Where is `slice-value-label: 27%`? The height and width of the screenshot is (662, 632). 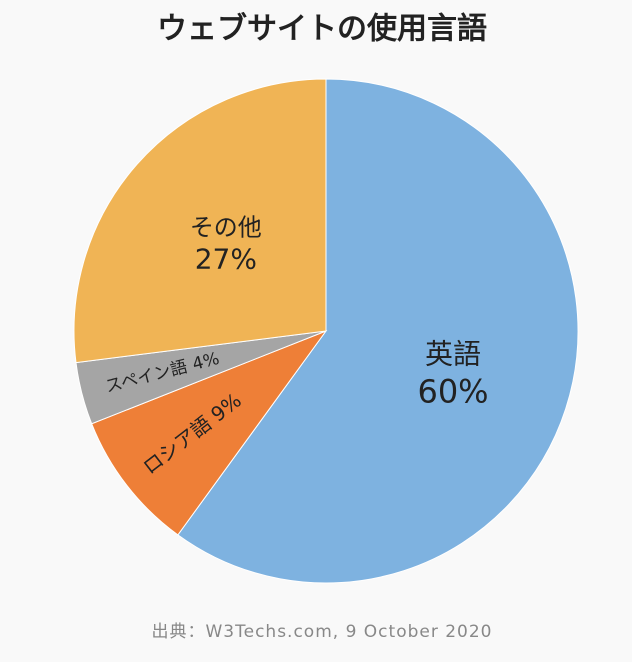
slice-value-label: 27% is located at coordinates (226, 259).